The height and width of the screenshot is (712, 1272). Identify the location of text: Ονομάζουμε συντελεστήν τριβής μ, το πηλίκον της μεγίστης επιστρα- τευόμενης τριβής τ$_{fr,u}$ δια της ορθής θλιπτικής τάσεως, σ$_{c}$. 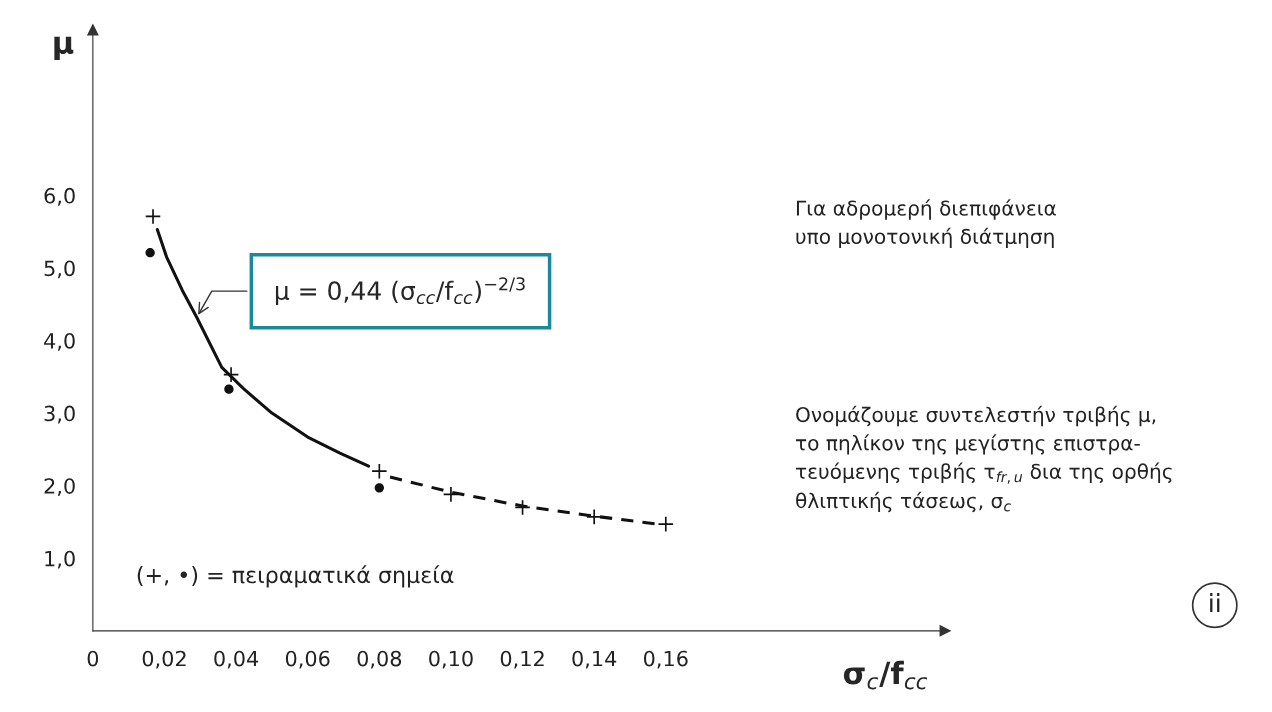
(983, 459).